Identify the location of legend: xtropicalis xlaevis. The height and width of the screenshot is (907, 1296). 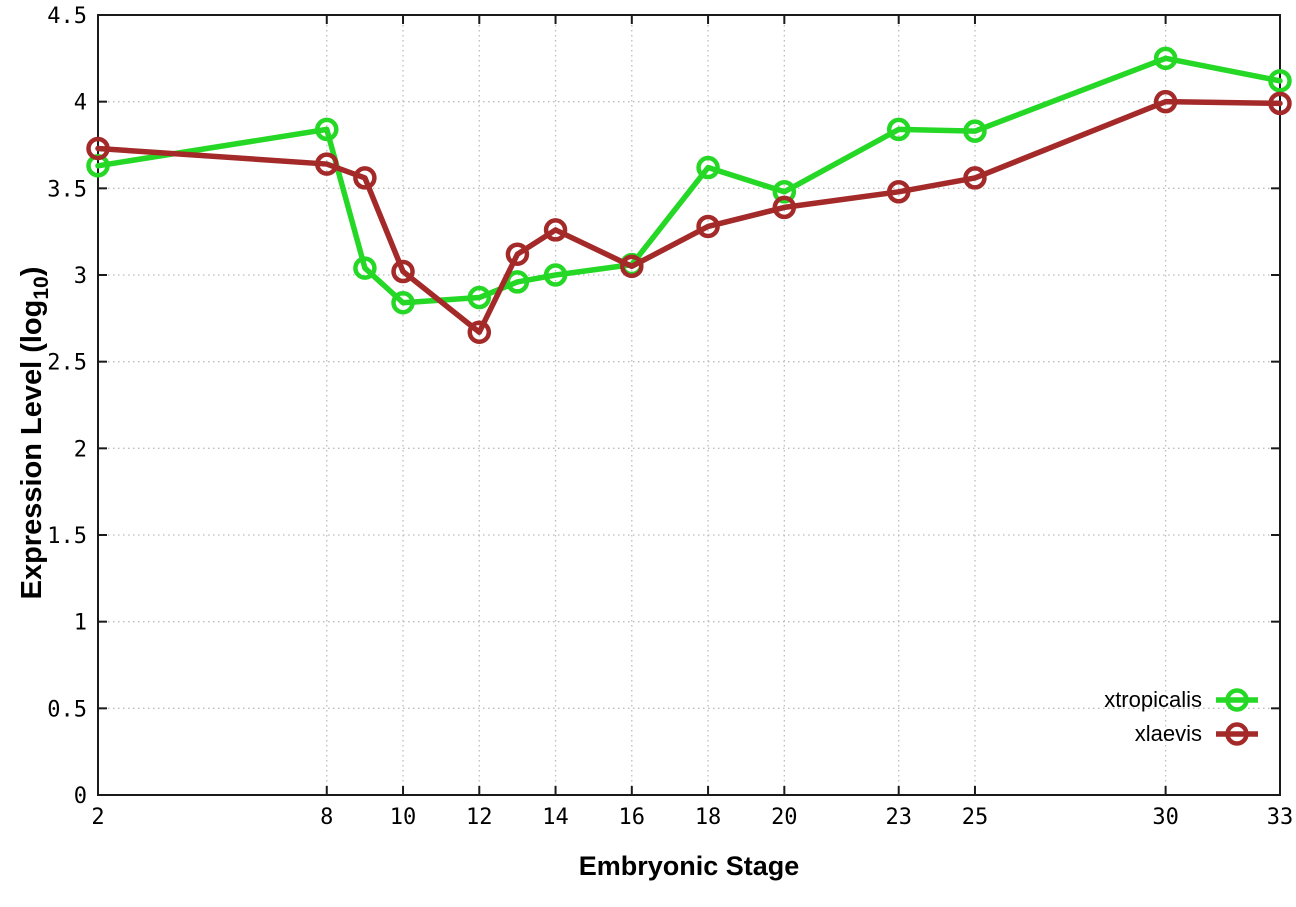
(1182, 717).